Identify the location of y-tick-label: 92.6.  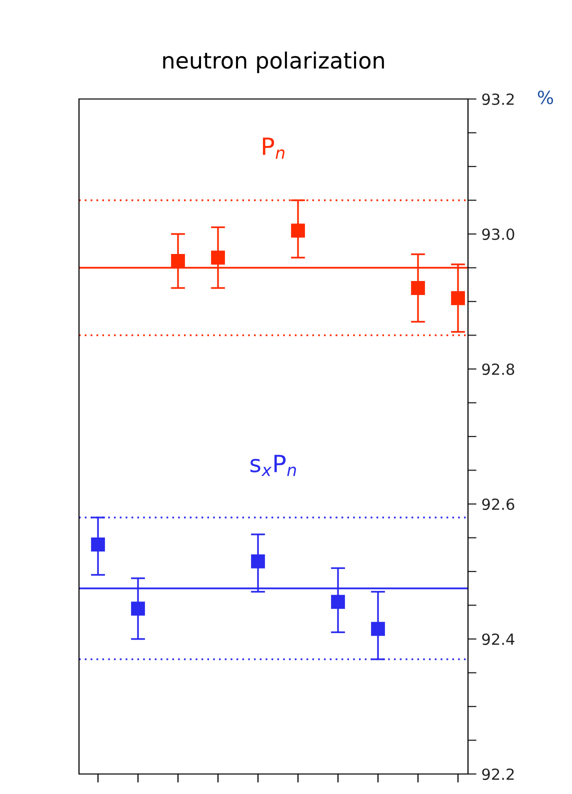
(498, 504).